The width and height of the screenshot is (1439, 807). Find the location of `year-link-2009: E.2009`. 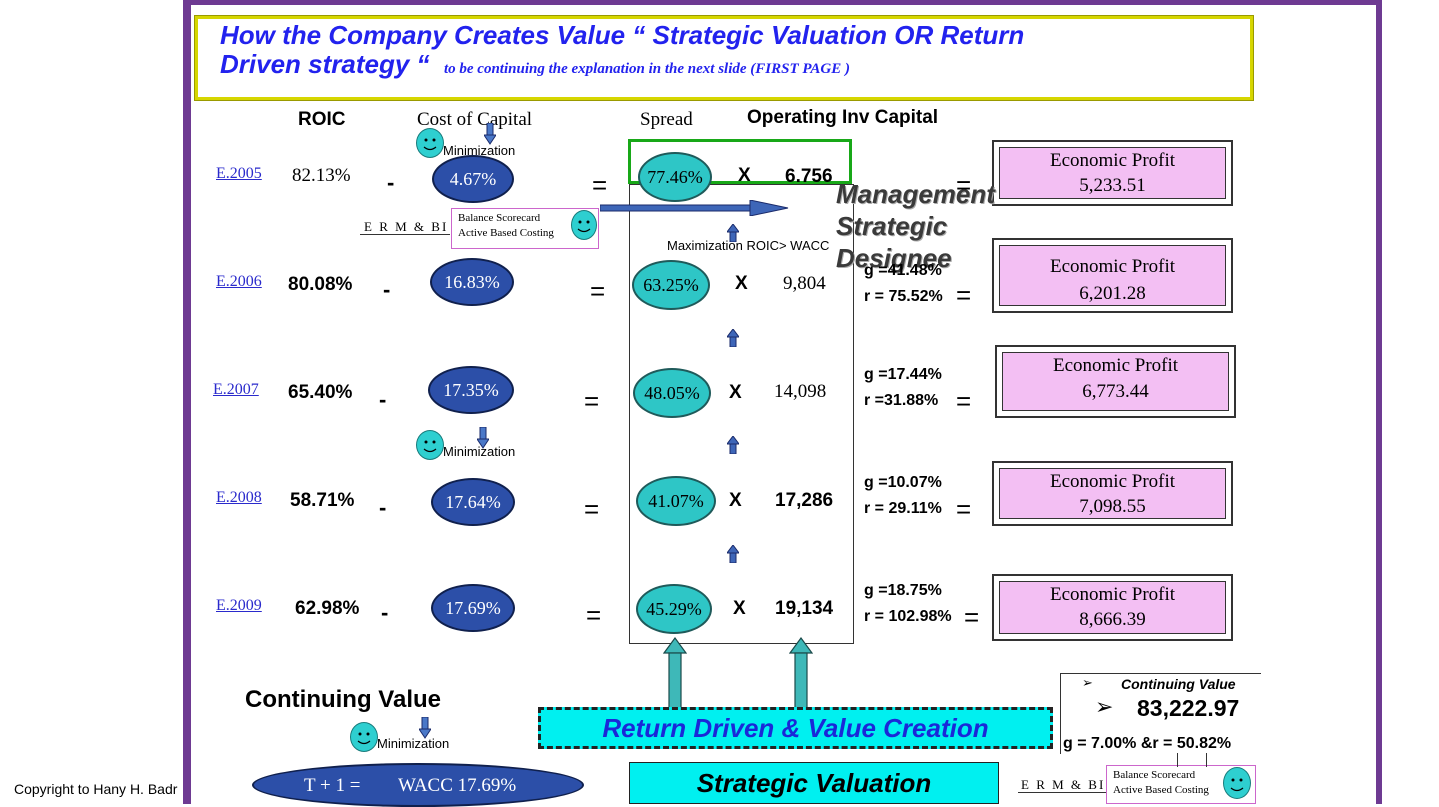

year-link-2009: E.2009 is located at coordinates (239, 605).